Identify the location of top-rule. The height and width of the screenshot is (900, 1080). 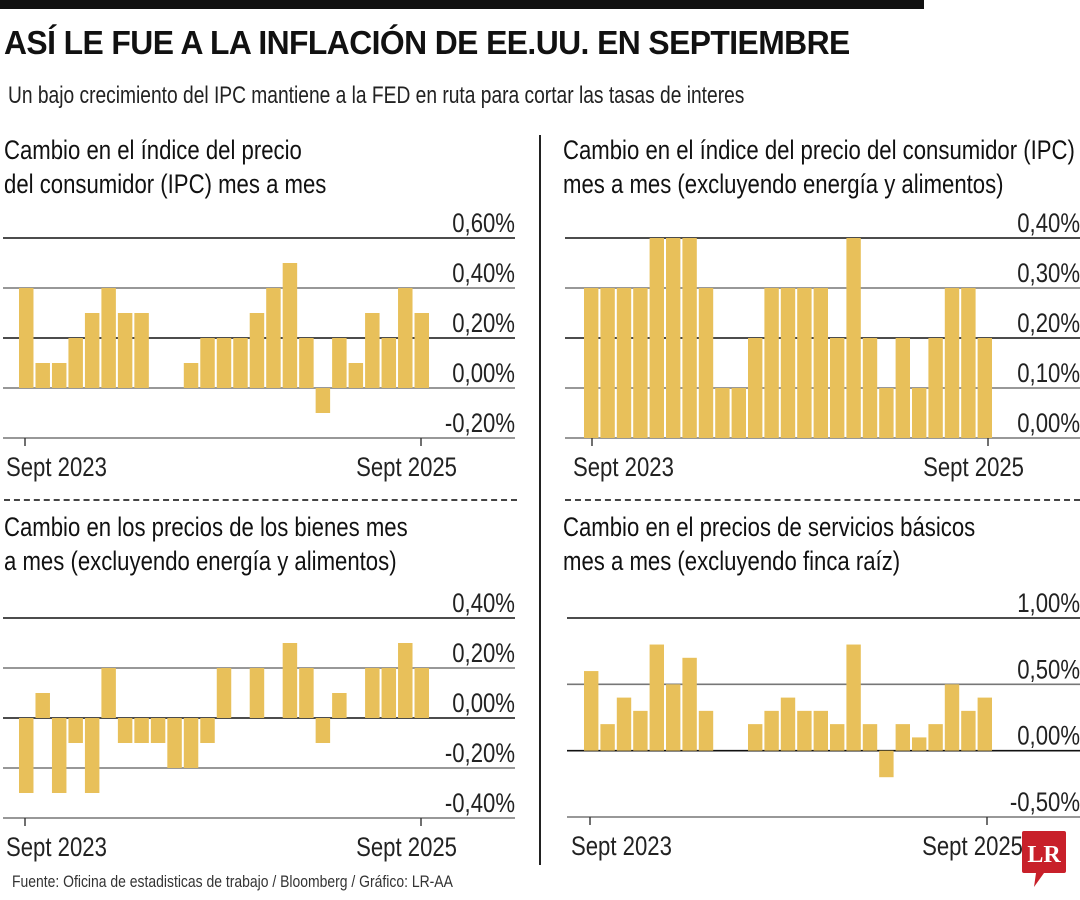
(462, 4).